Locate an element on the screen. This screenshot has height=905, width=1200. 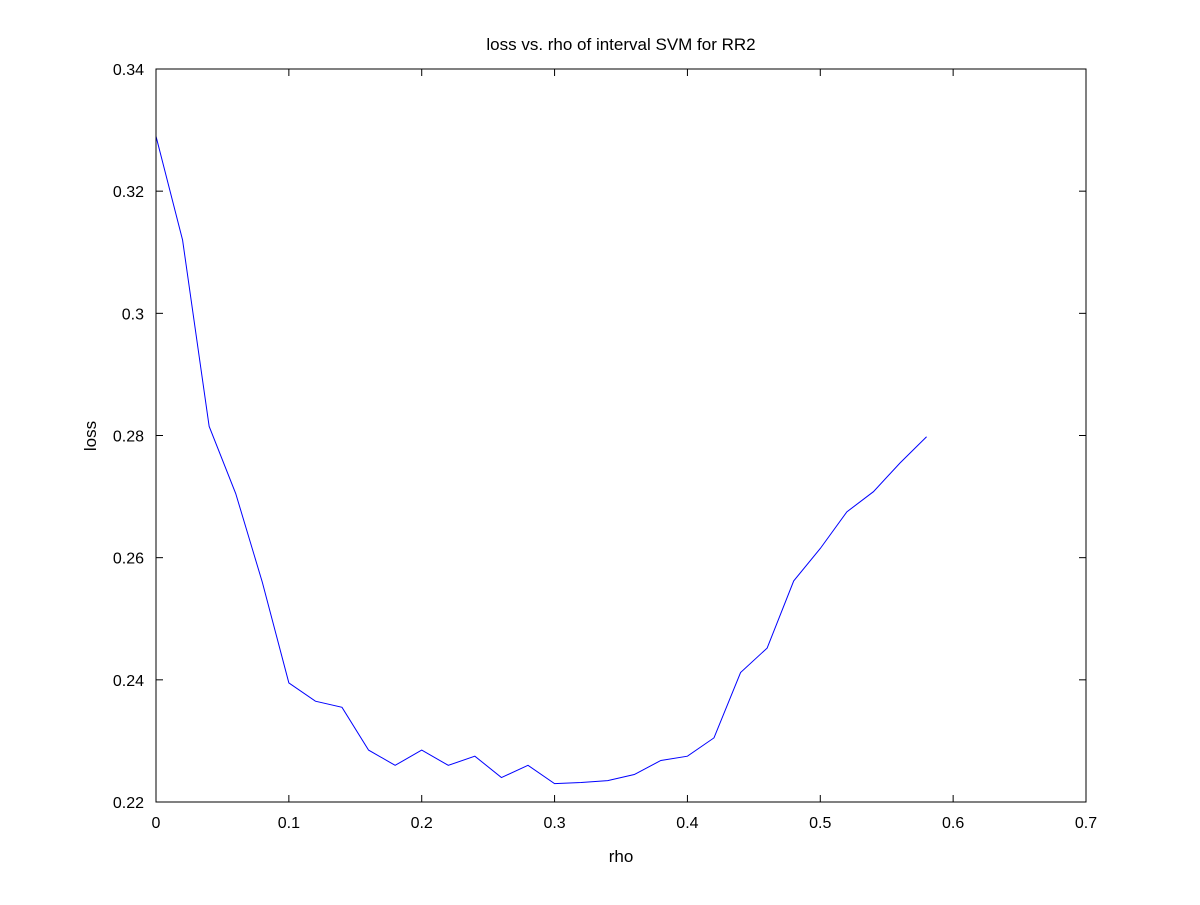
y-tick-label: 0.26 is located at coordinates (128, 559).